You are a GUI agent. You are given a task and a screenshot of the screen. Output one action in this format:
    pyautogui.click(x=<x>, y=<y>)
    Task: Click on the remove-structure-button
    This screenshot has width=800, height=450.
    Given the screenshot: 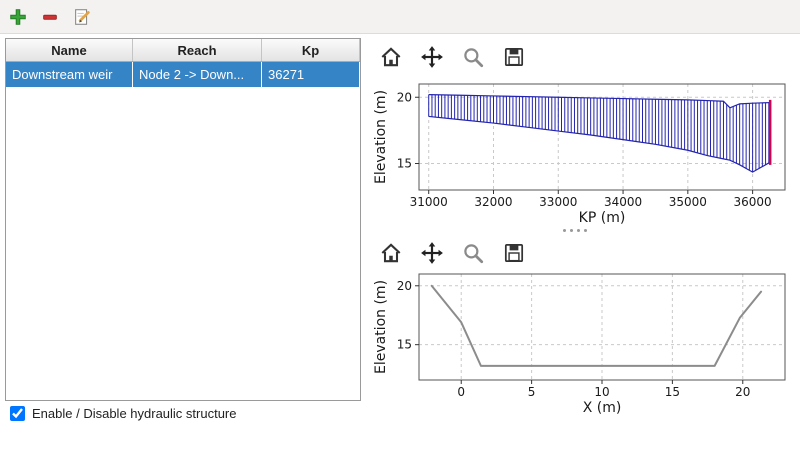 What is the action you would take?
    pyautogui.click(x=50, y=17)
    